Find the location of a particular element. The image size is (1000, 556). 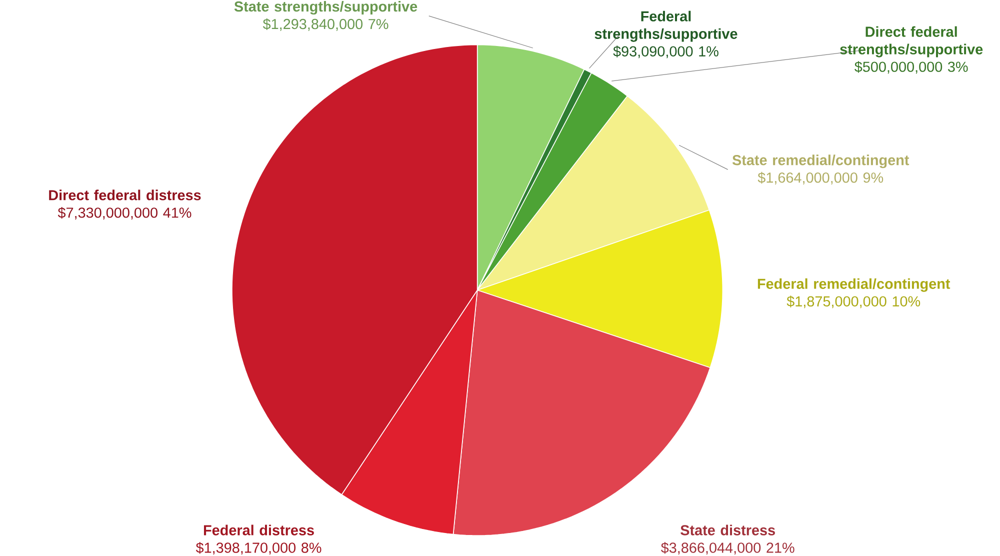

slice-label: Direct federal distress is located at coordinates (125, 195).